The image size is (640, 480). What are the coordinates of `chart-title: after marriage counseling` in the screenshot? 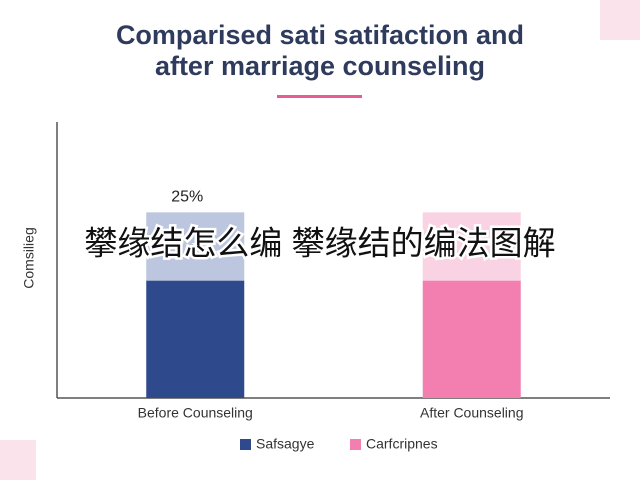 It's located at (320, 66).